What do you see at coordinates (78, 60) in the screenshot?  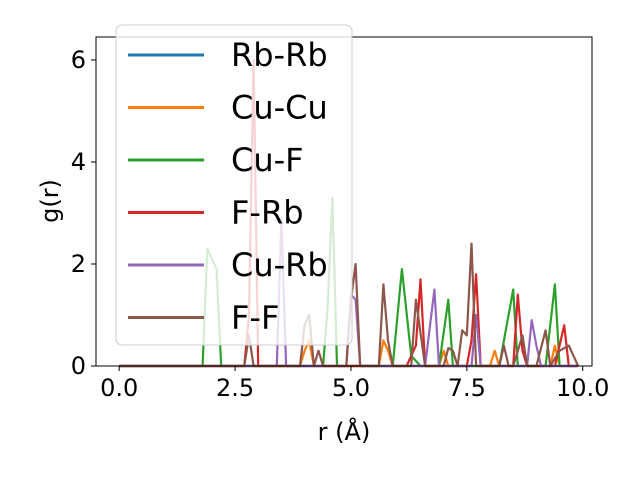 I see `y-tick-label: 6` at bounding box center [78, 60].